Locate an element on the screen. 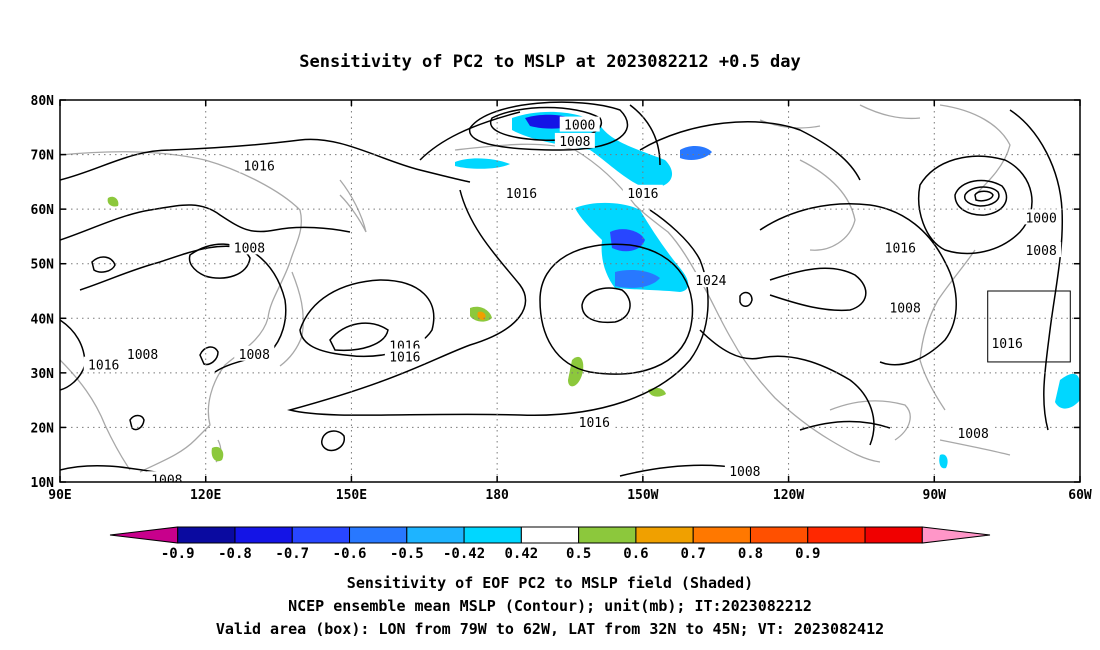 The width and height of the screenshot is (1100, 650). contour-1016-canada is located at coordinates (858, 284).